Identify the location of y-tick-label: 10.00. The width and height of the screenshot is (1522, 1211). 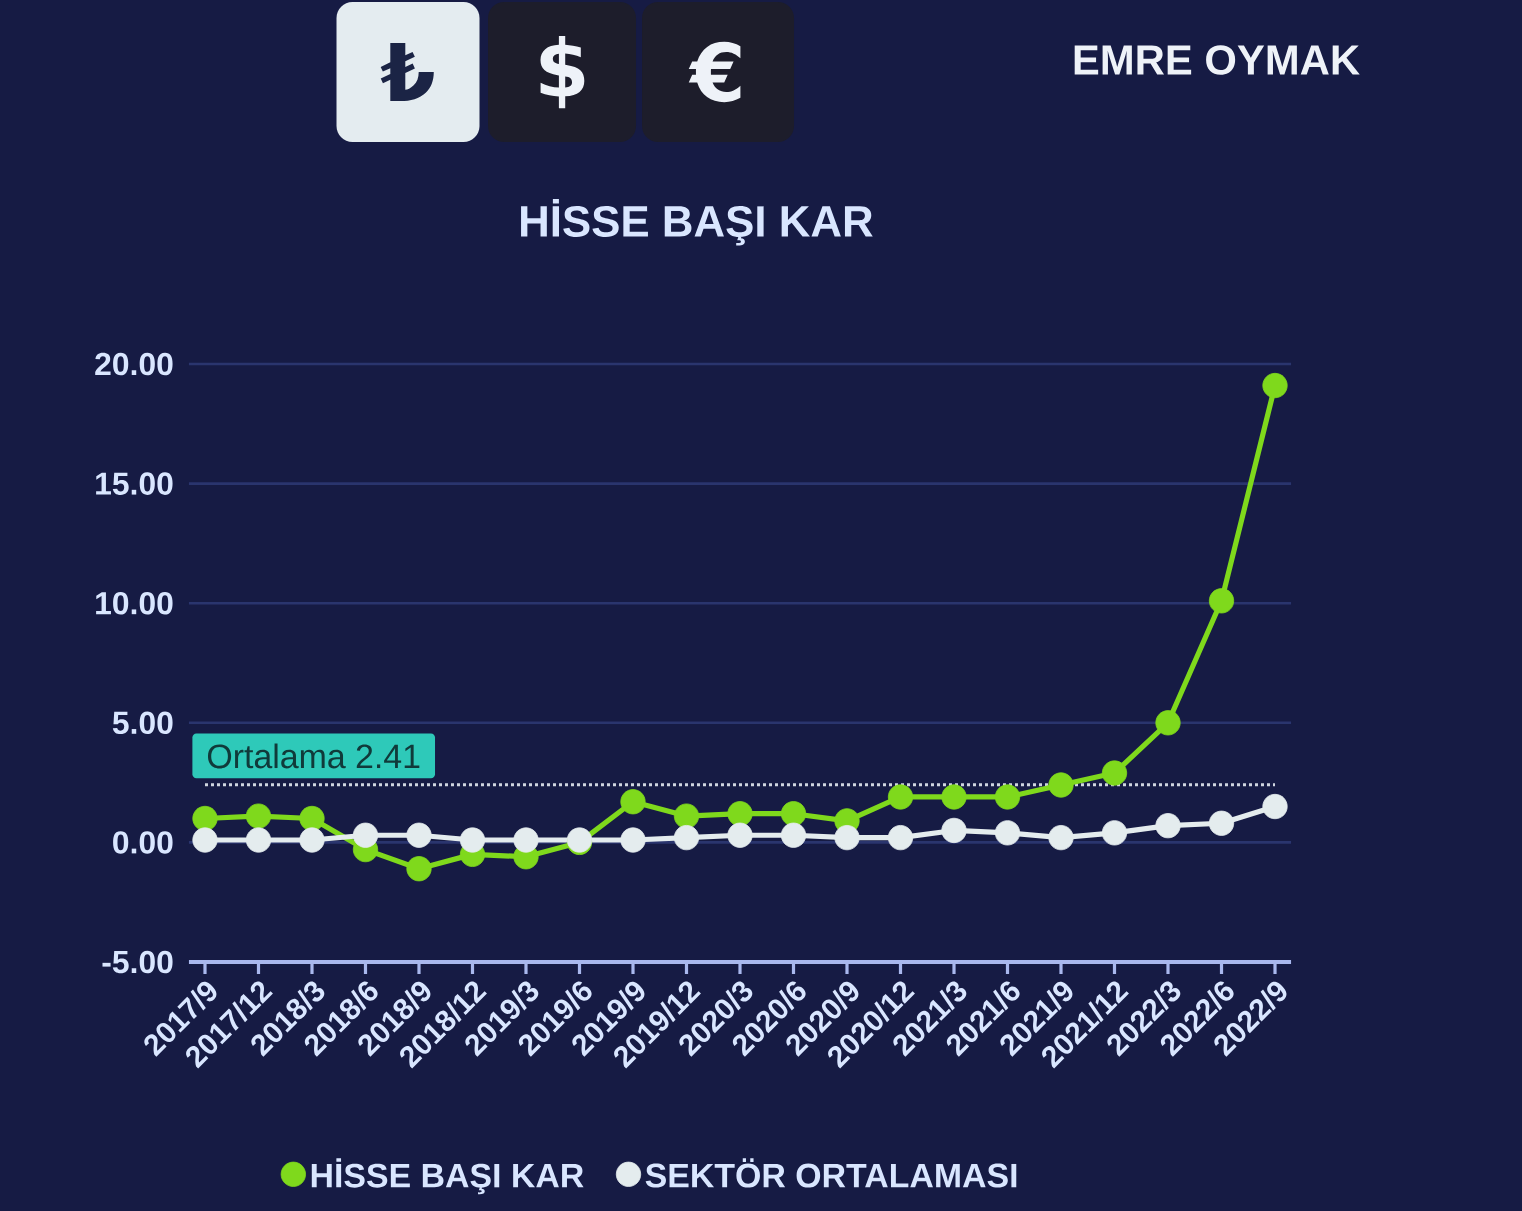
(134, 603).